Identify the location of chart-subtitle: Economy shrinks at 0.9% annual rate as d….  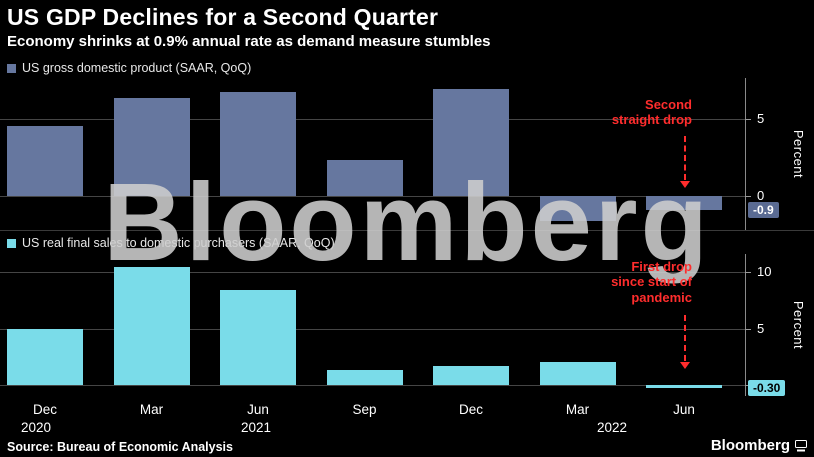
(249, 41).